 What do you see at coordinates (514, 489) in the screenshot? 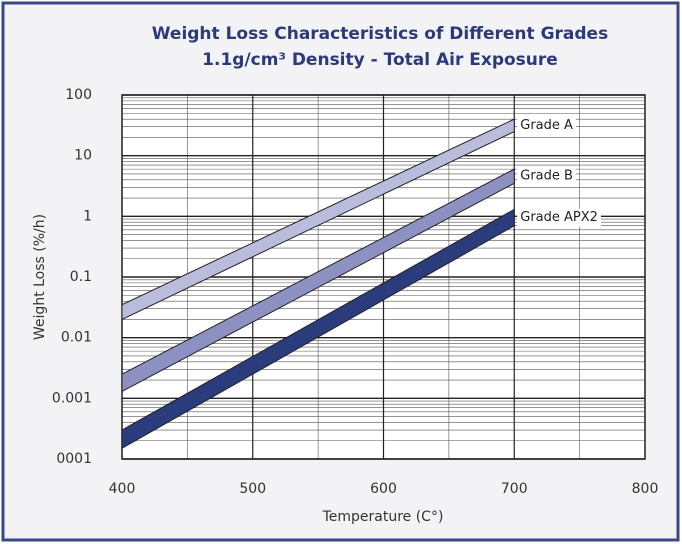
I see `x-tick-label: 700` at bounding box center [514, 489].